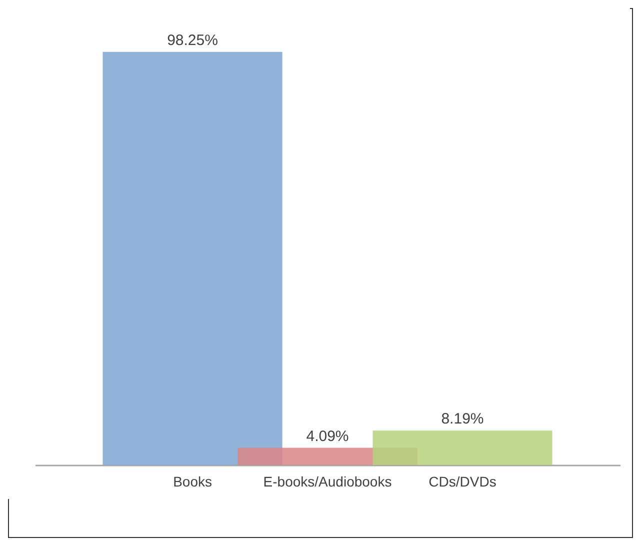  I want to click on data-label: 8.19%, so click(462, 419).